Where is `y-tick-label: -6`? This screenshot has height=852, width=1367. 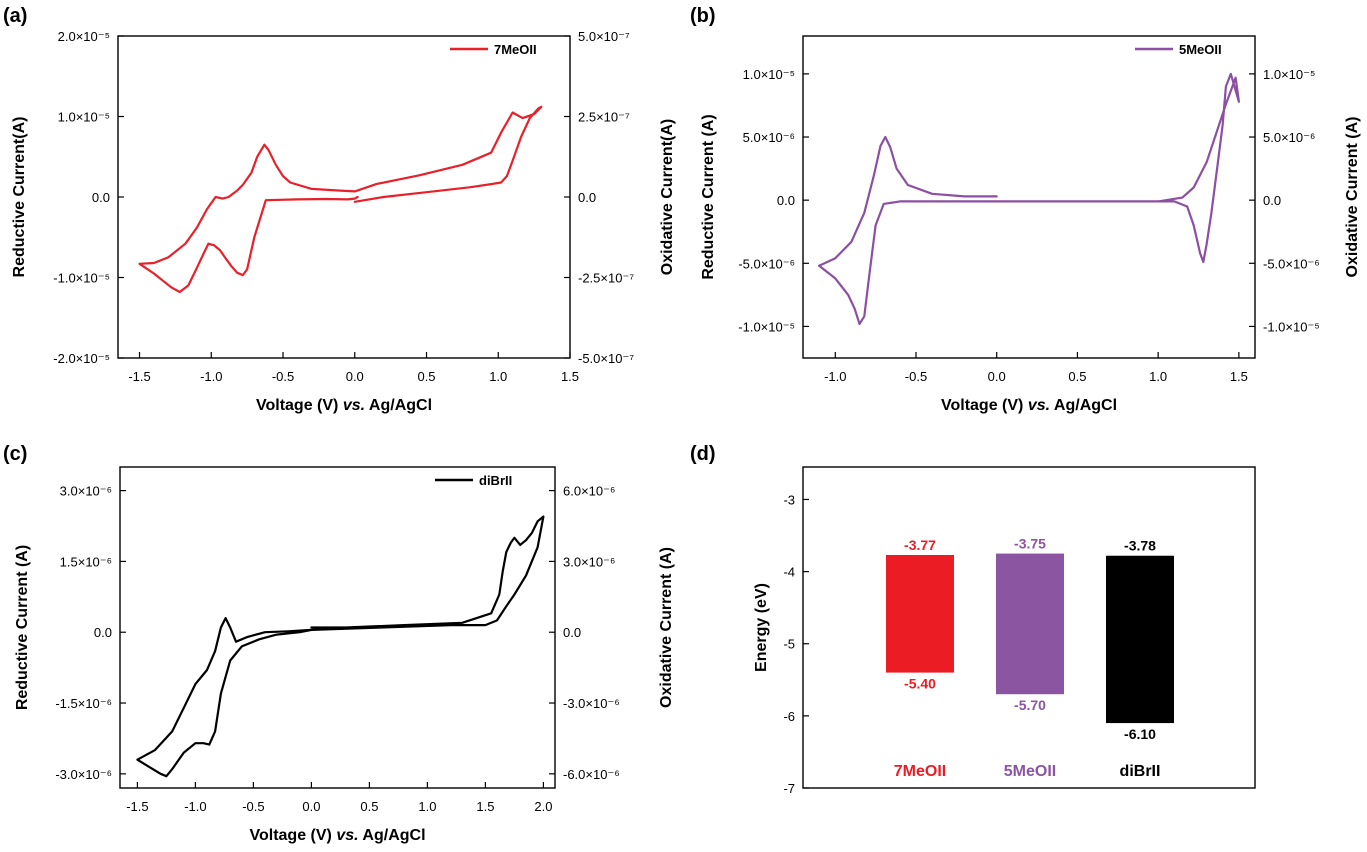
y-tick-label: -6 is located at coordinates (789, 716).